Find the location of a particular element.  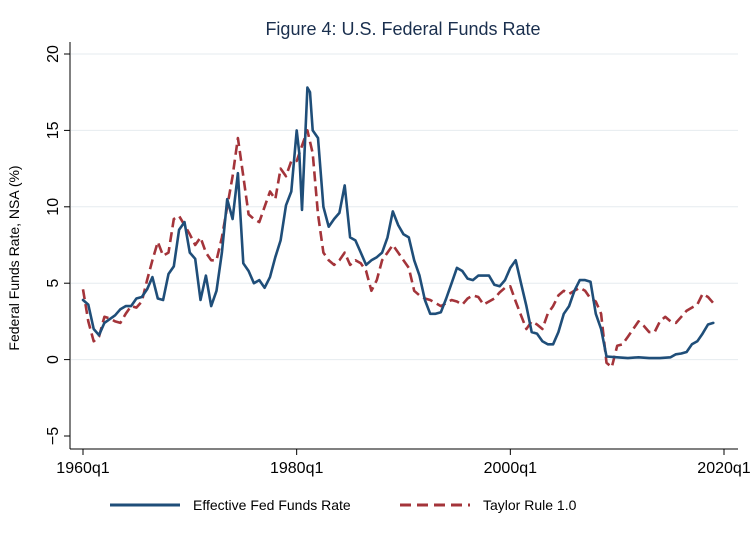

x-ticks: 1960q1 1980q1 2000q1 2020q1 is located at coordinates (403, 463).